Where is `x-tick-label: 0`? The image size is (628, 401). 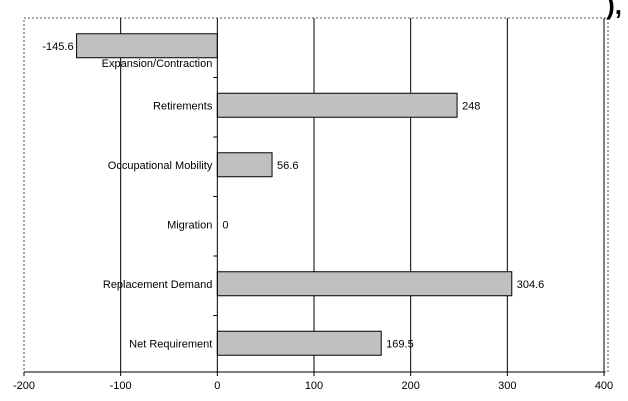 x-tick-label: 0 is located at coordinates (217, 386).